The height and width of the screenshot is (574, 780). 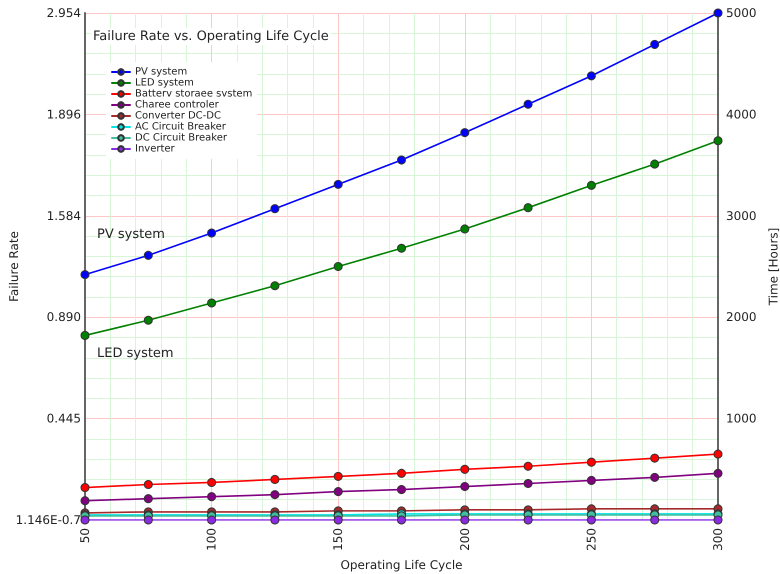 What do you see at coordinates (164, 83) in the screenshot?
I see `legend-label: LED system` at bounding box center [164, 83].